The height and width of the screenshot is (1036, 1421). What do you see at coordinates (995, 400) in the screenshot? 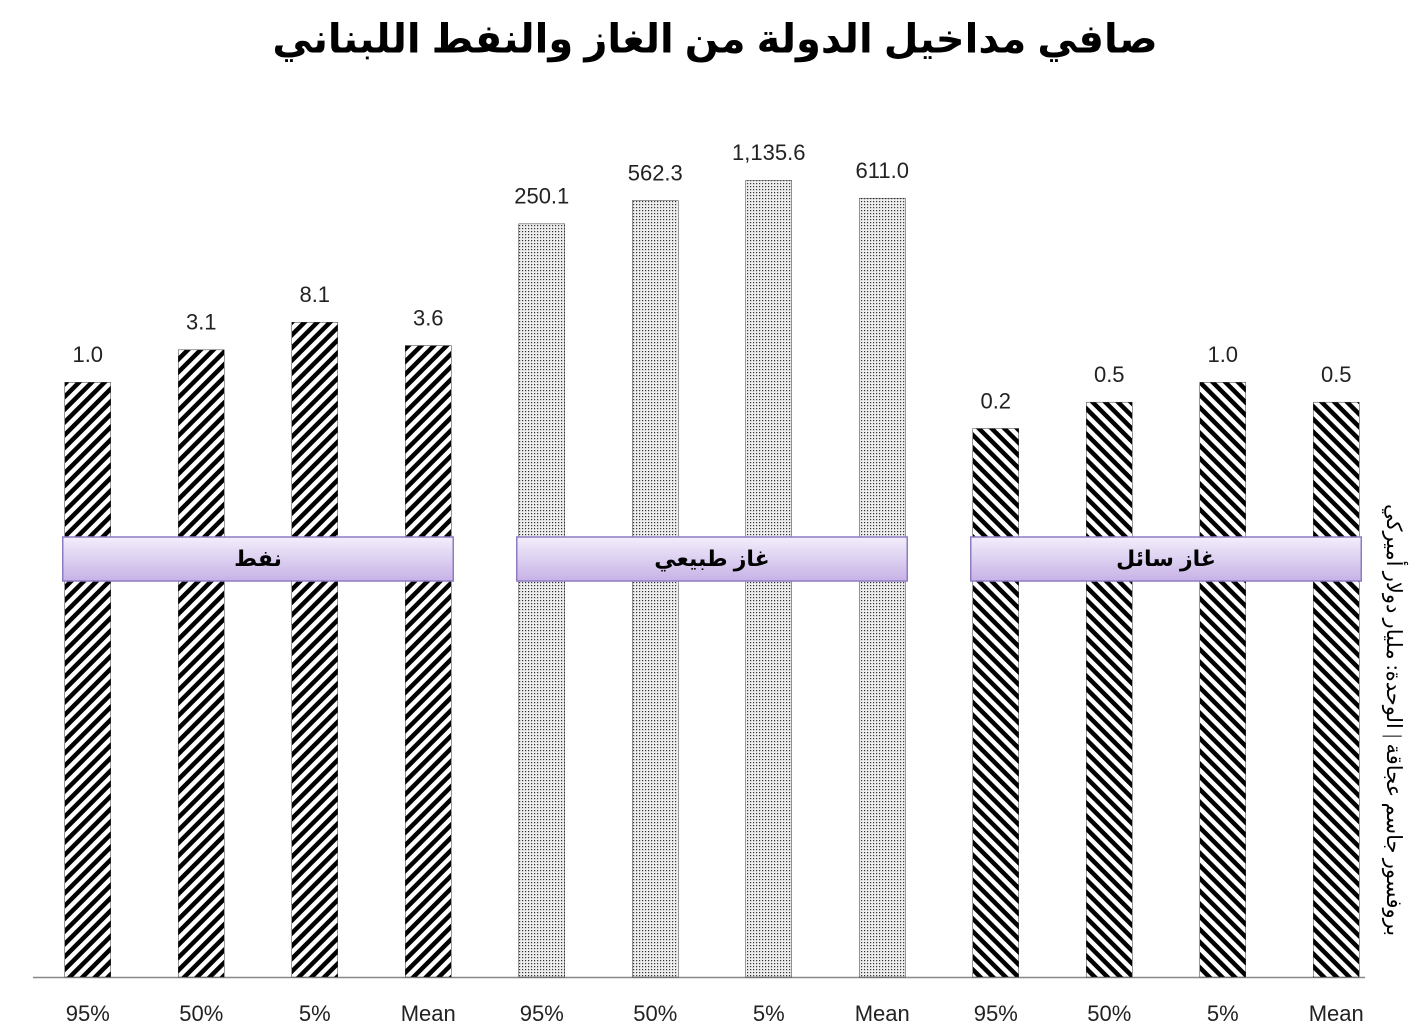
I see `value-label: 0.2` at bounding box center [995, 400].